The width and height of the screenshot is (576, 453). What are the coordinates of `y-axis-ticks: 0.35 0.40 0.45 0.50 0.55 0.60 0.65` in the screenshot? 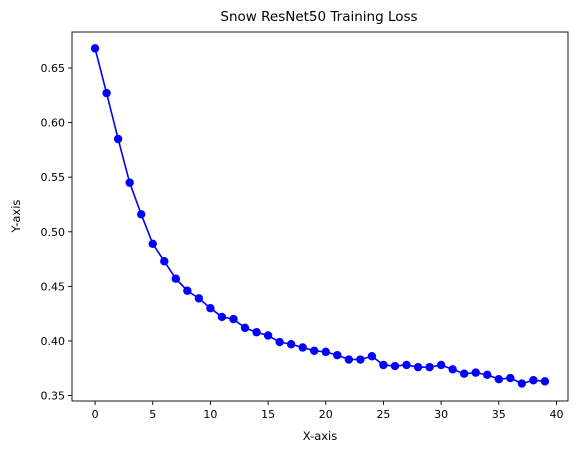 It's located at (56, 232).